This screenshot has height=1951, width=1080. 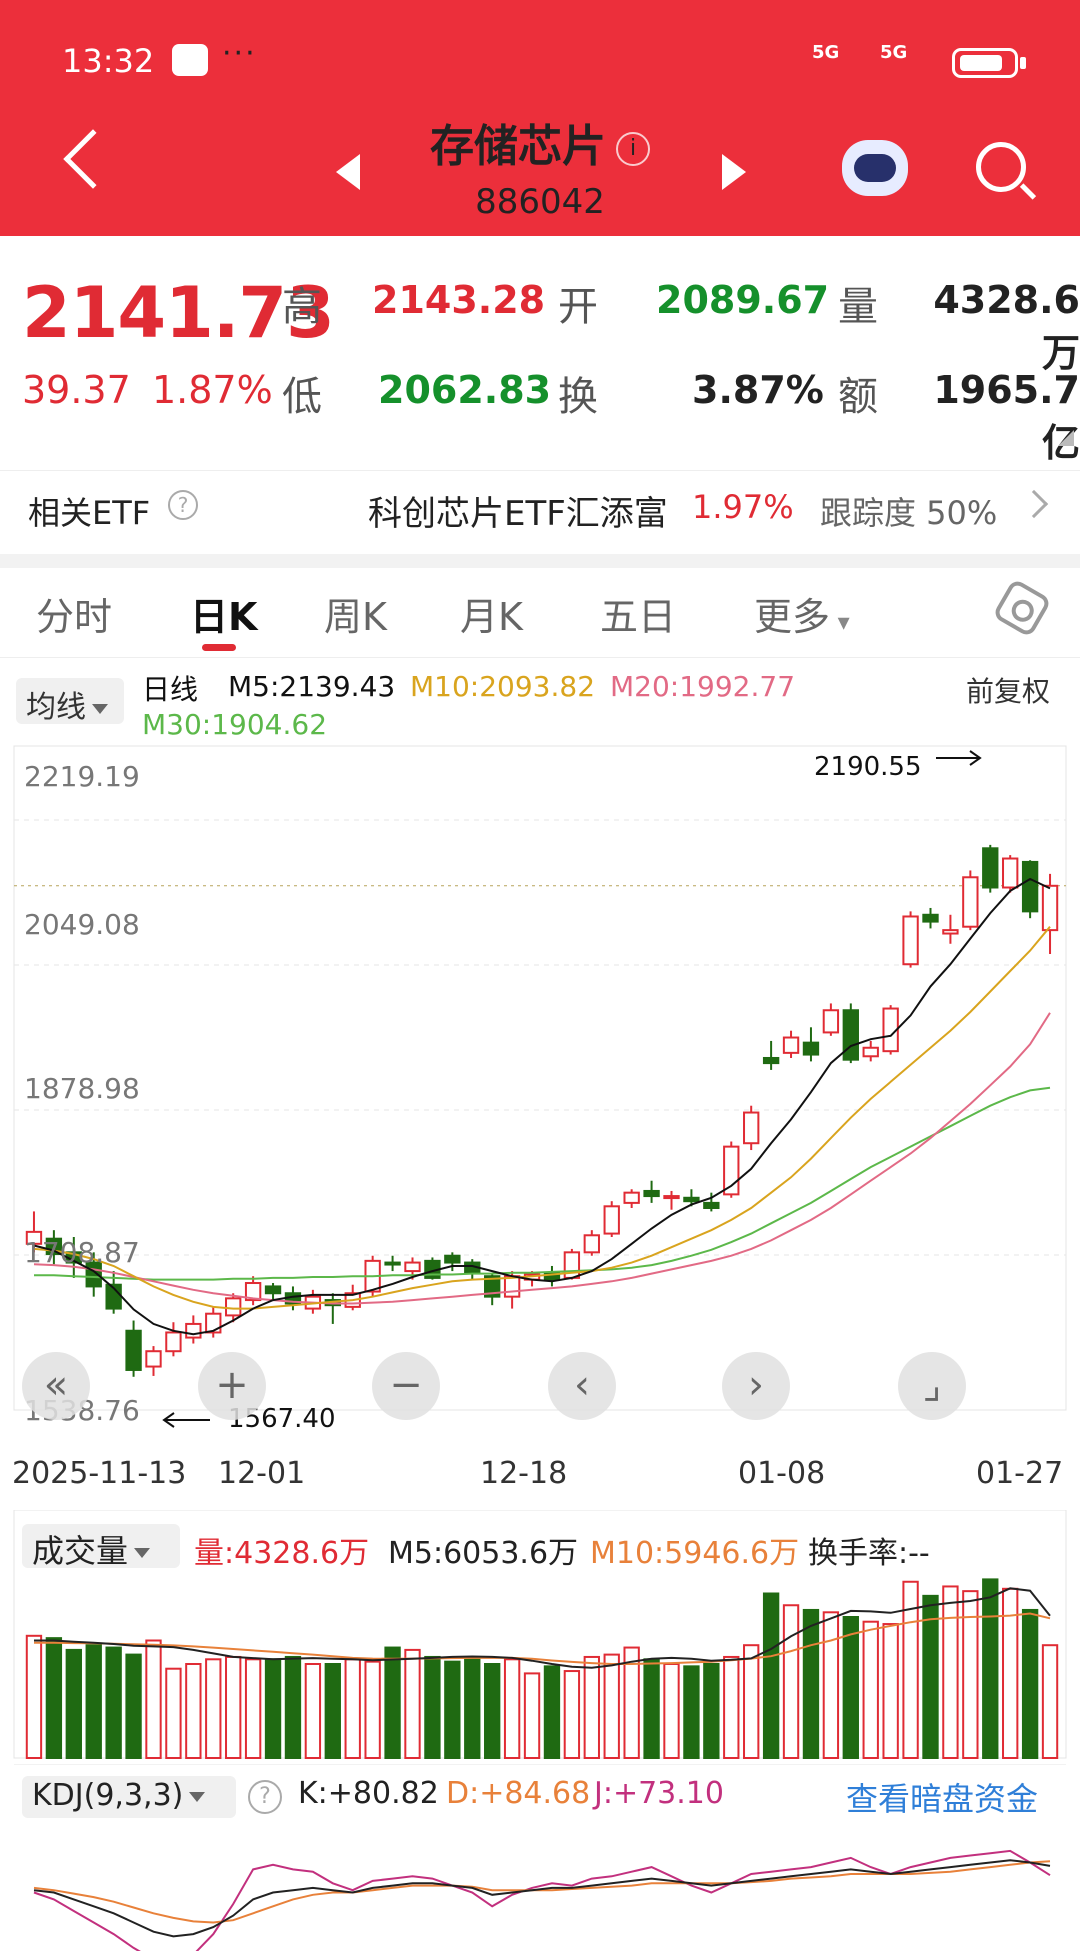 I want to click on turnover-rate-legend: 换手率:--, so click(x=869, y=1553).